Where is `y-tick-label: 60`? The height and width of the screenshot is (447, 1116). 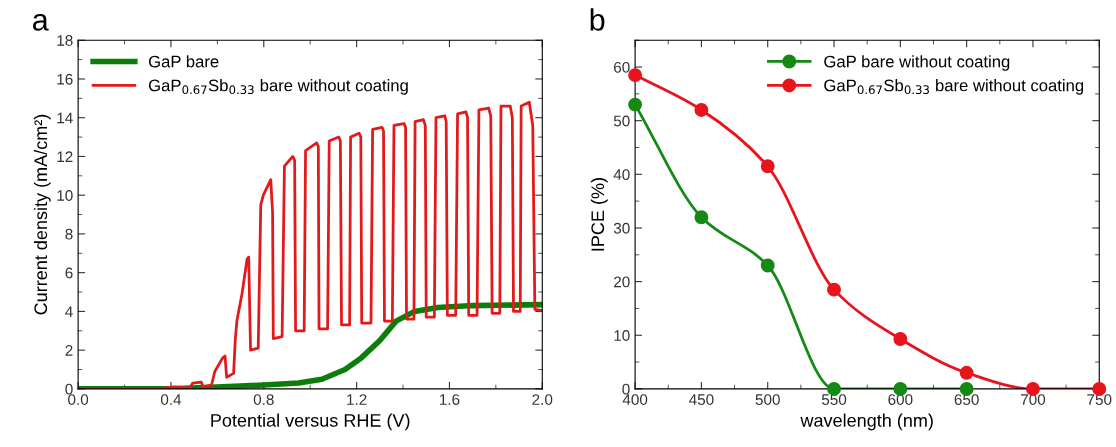 y-tick-label: 60 is located at coordinates (622, 67).